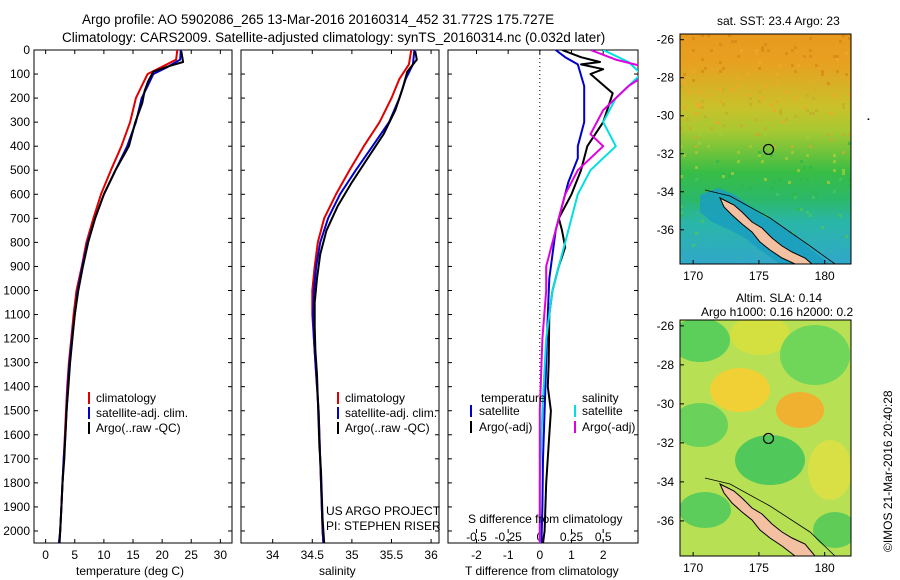 The width and height of the screenshot is (900, 580). Describe the element at coordinates (666, 116) in the screenshot. I see `map-y-tick-label: -30` at that location.